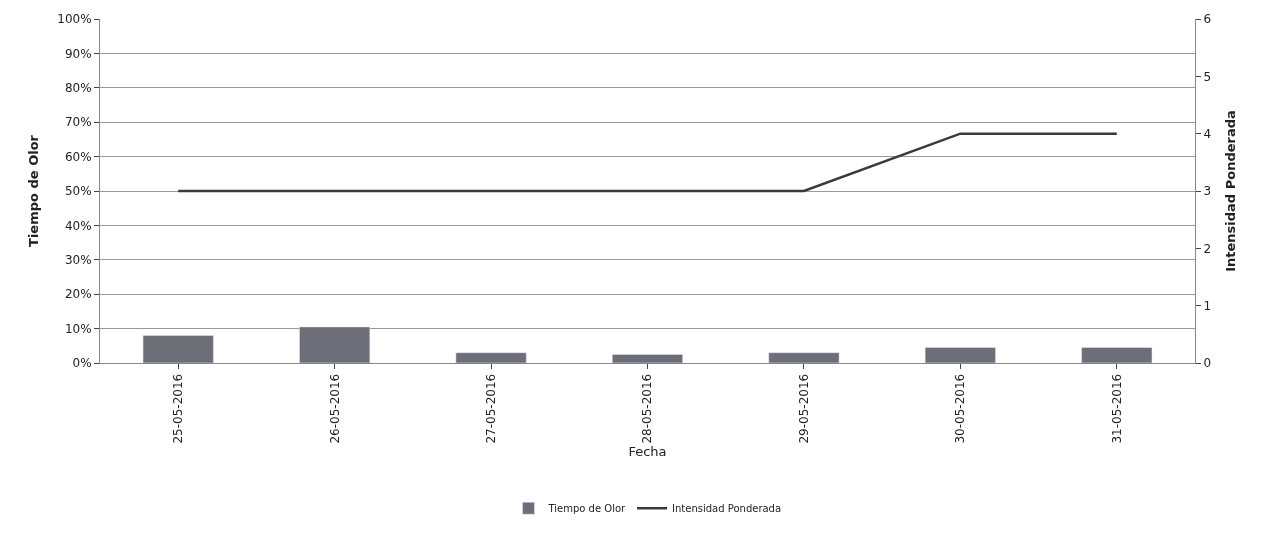 The image size is (1275, 535). I want to click on x-tick-label: 30-05-2016, so click(960, 408).